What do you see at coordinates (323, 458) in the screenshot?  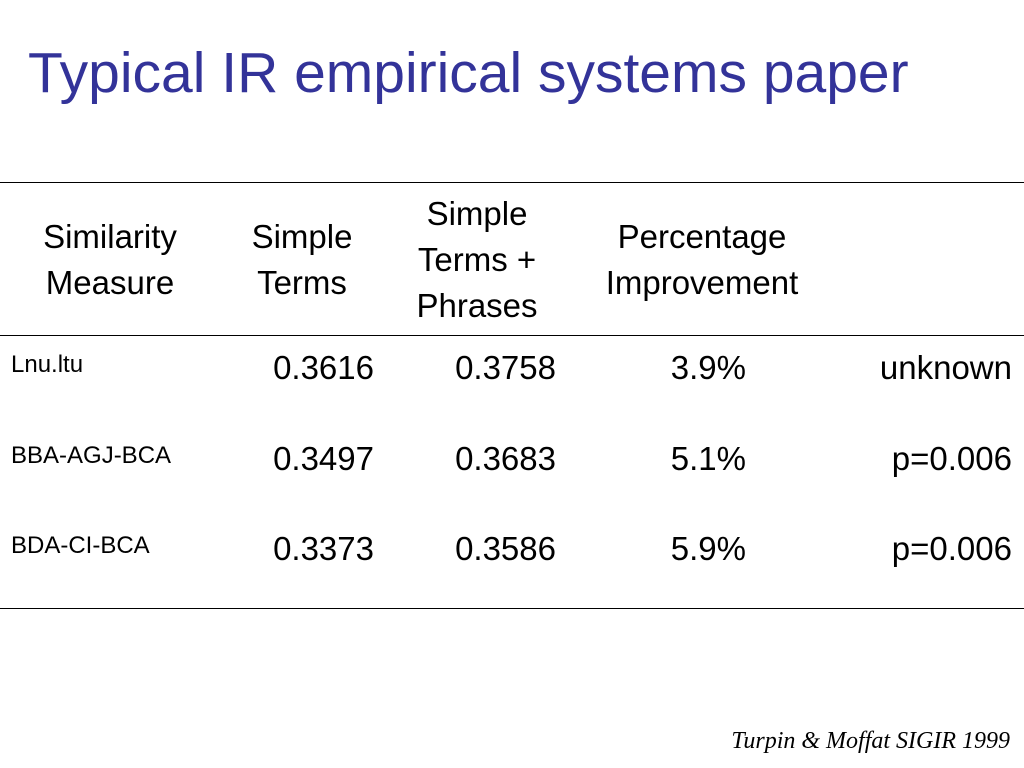 I see `cell-simple-terms: 0.3497` at bounding box center [323, 458].